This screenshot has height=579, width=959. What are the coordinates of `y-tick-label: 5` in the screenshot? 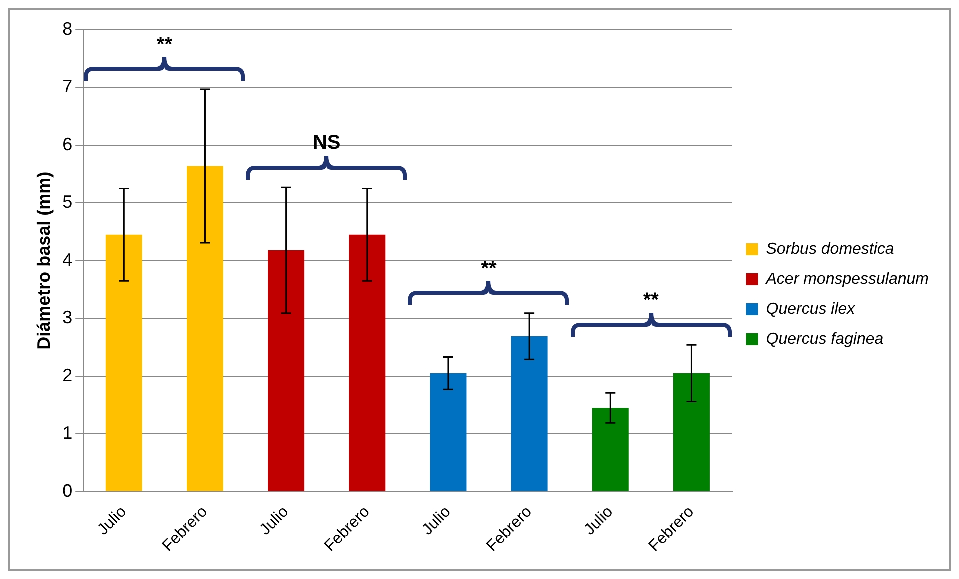 It's located at (67, 202).